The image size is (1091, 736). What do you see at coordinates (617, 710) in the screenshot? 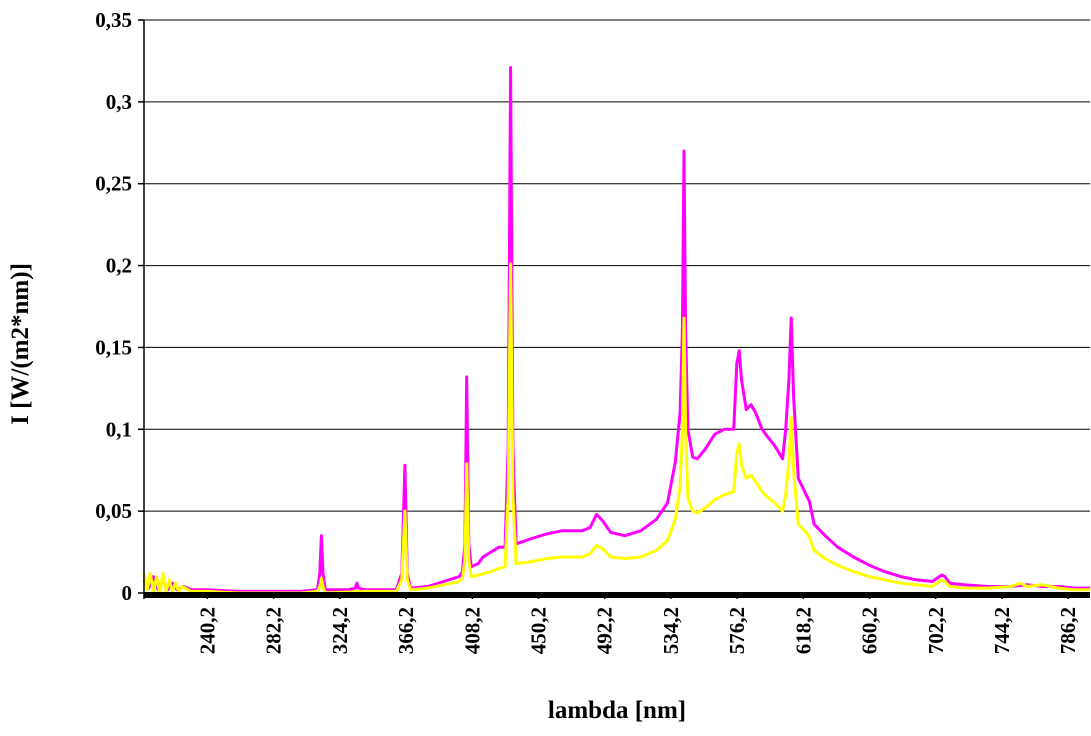
I see `x-axis-label: lambda [nm]` at bounding box center [617, 710].